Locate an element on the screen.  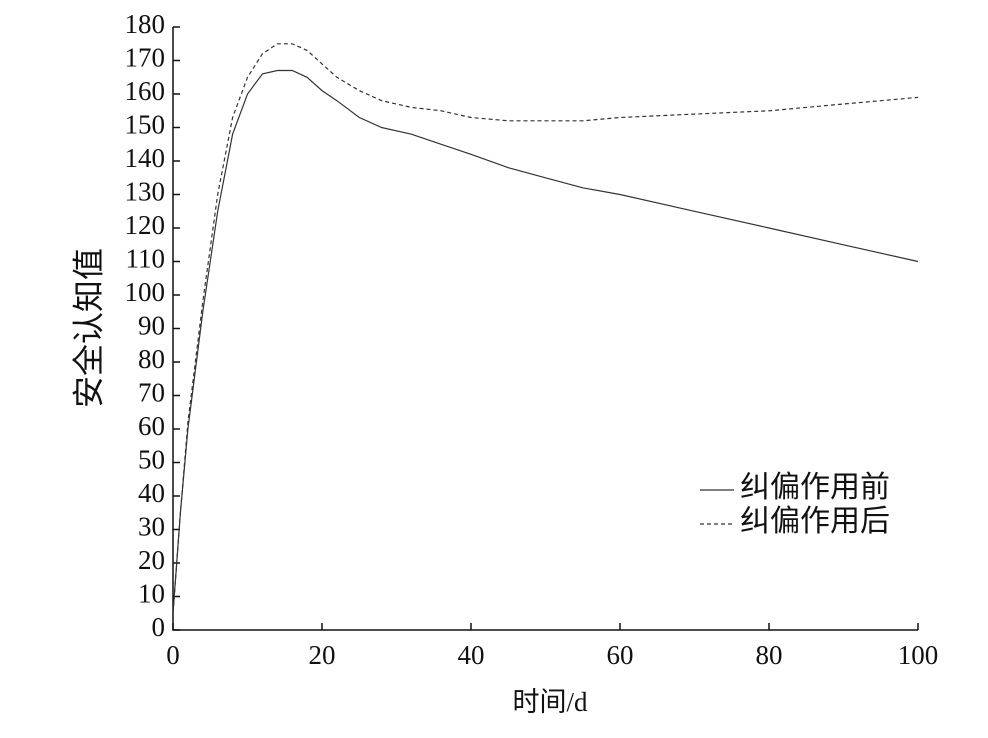
x-tick-label: 100 is located at coordinates (918, 655).